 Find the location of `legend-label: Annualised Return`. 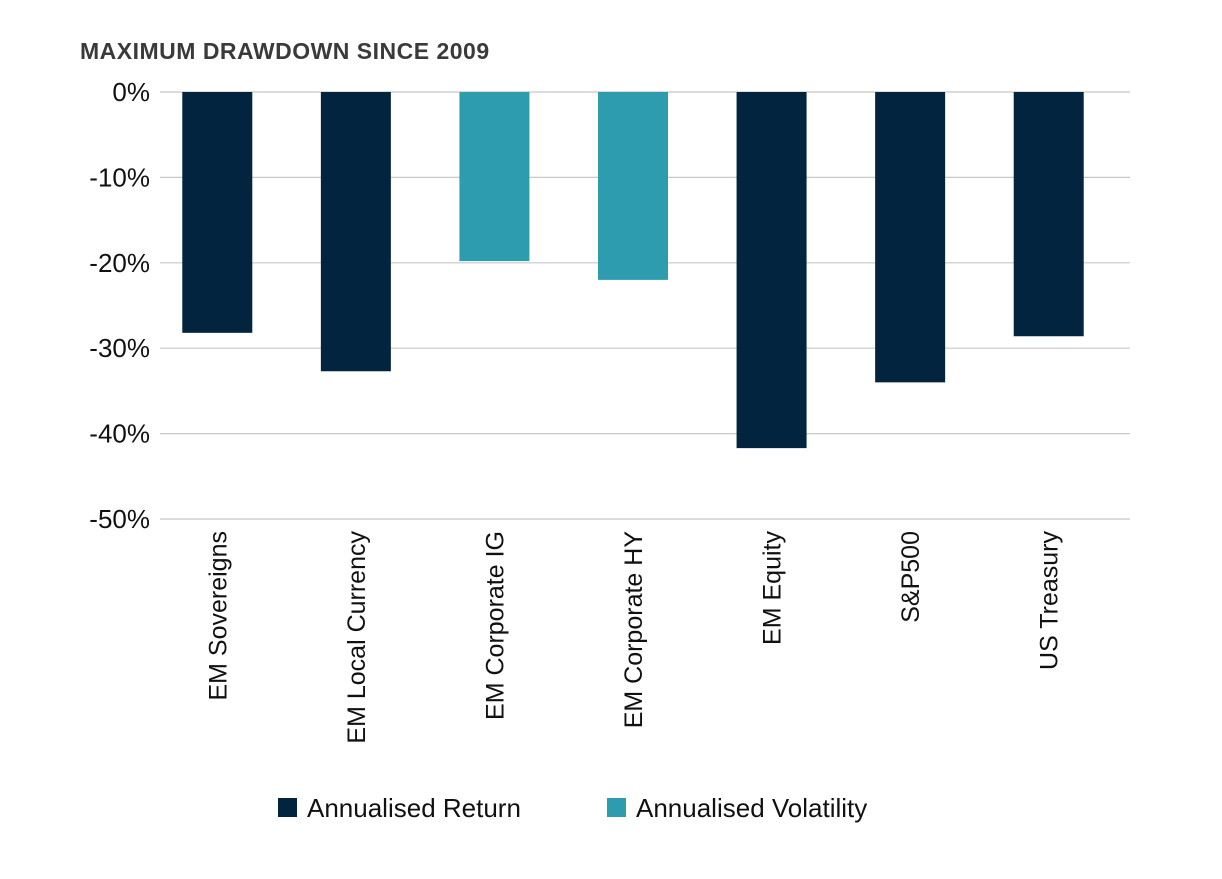

legend-label: Annualised Return is located at coordinates (414, 808).